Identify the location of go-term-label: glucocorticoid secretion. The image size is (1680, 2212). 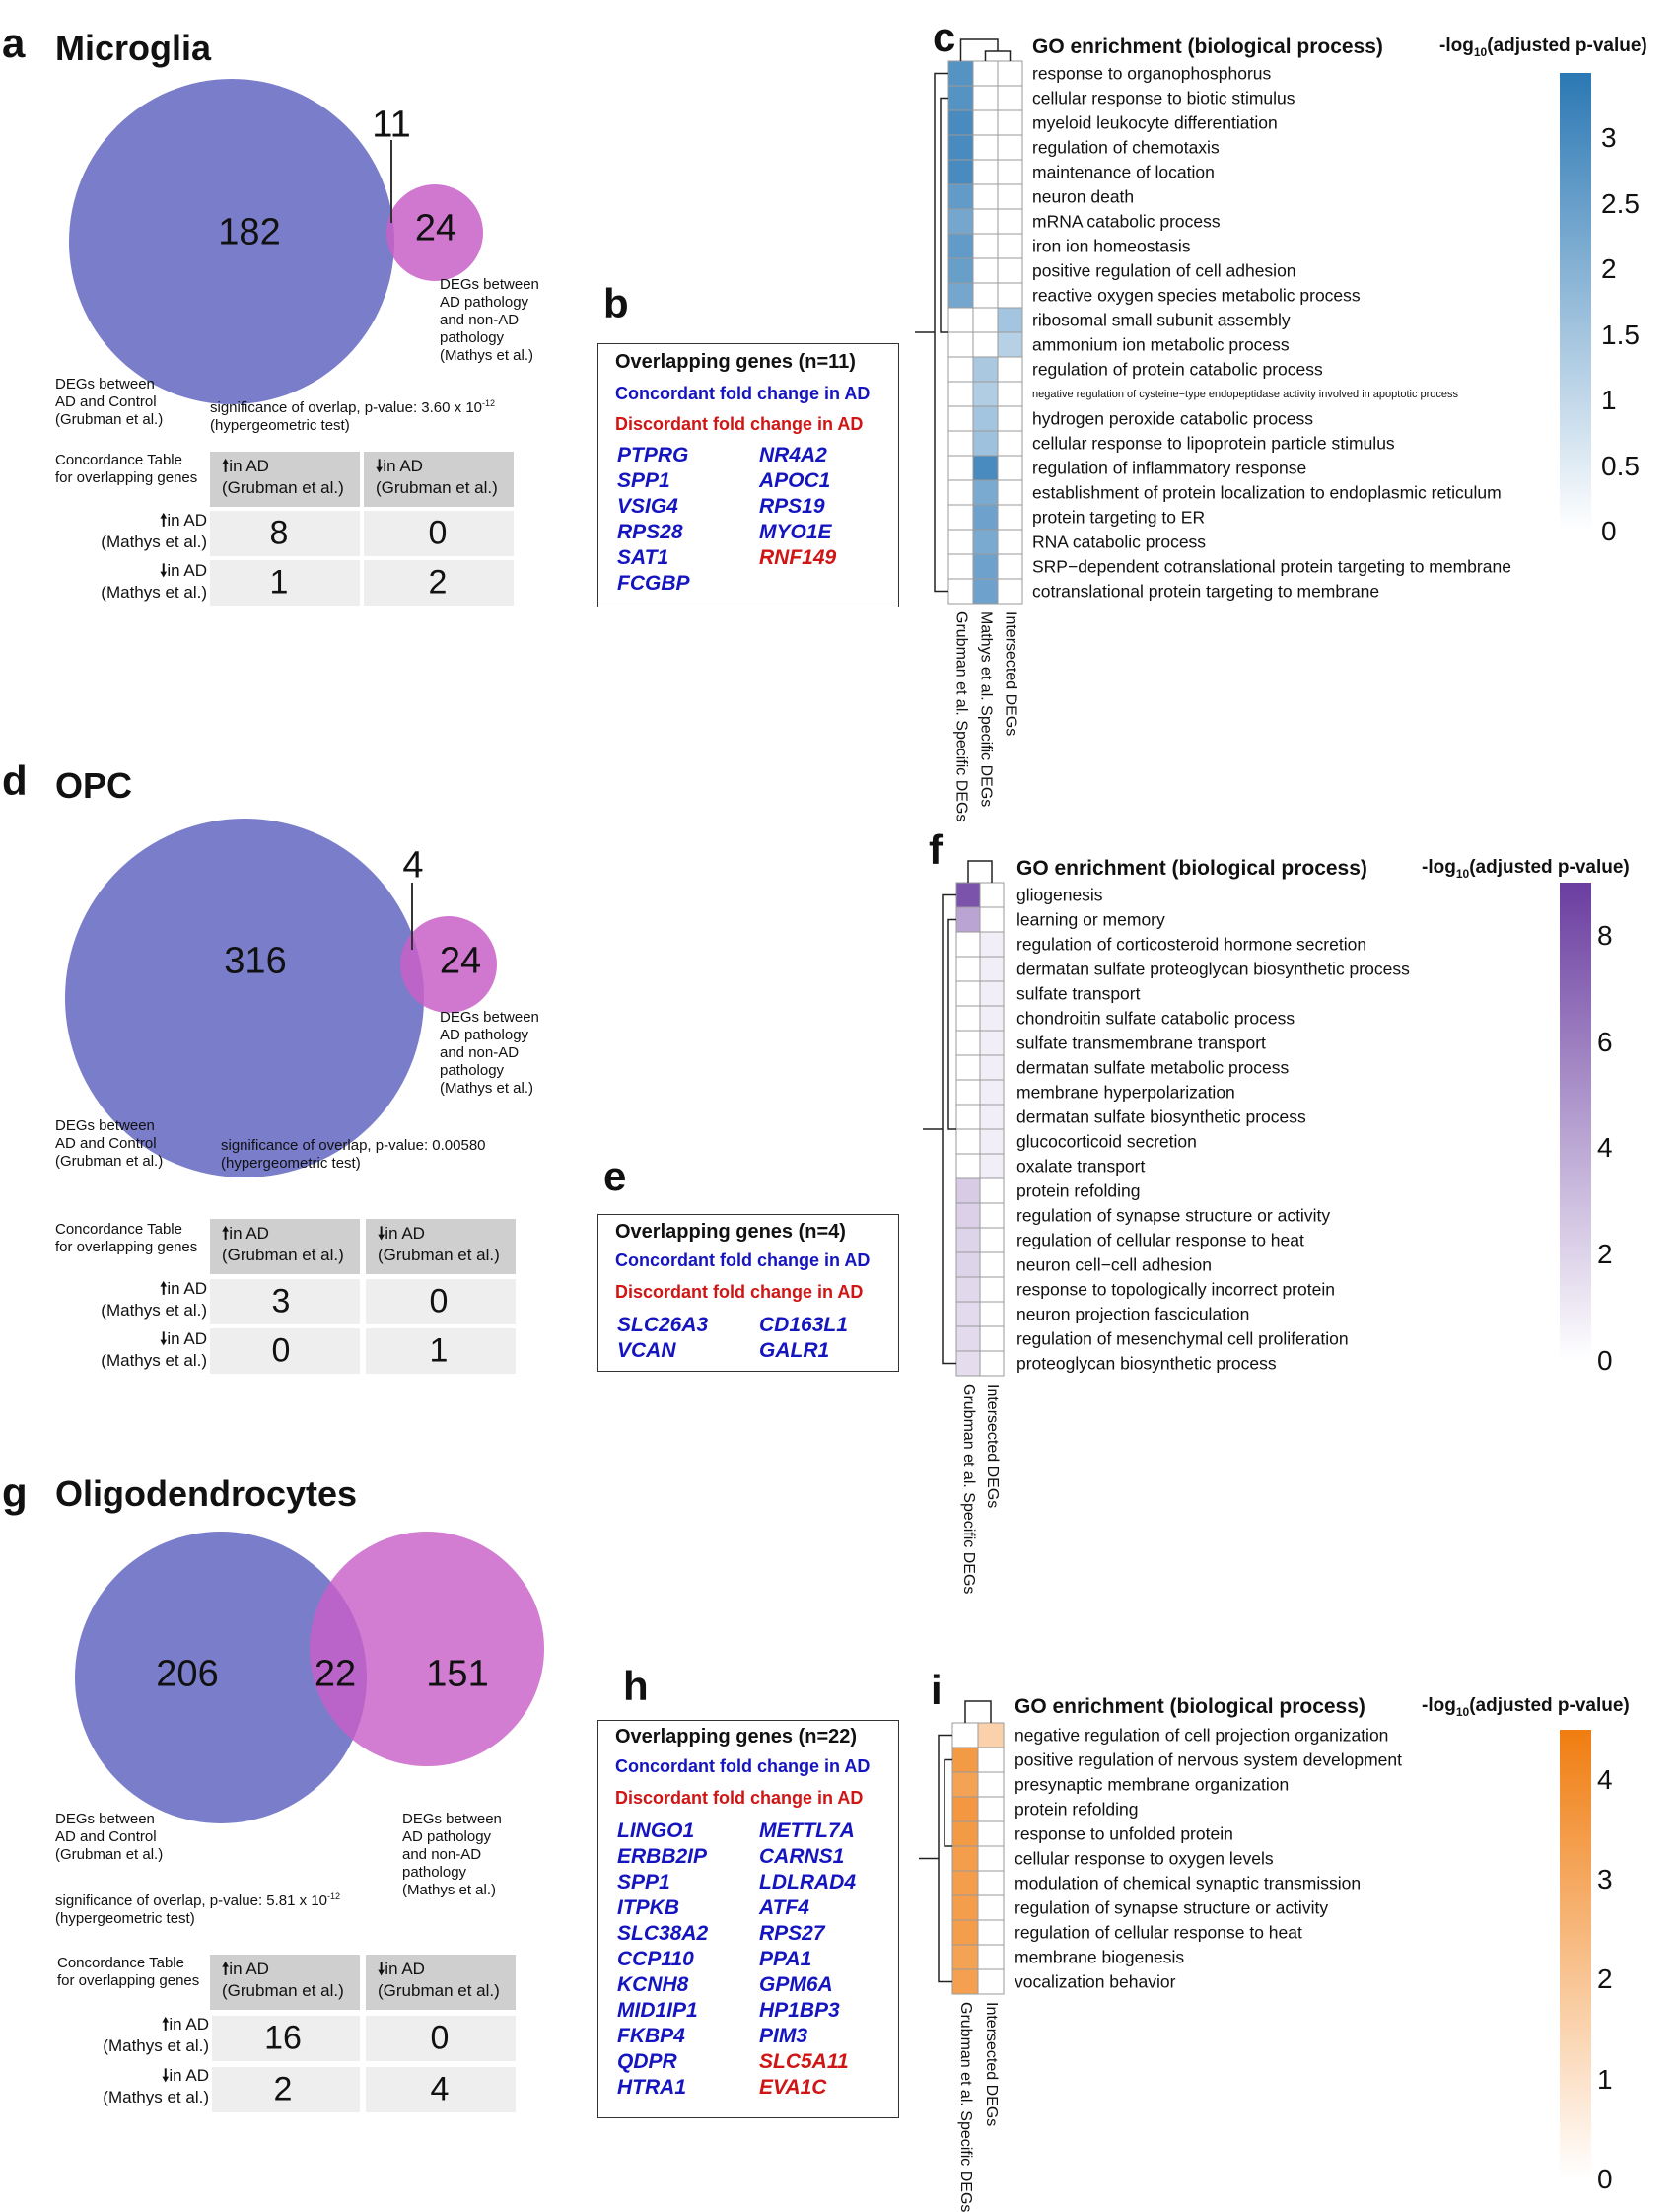
(1106, 1141).